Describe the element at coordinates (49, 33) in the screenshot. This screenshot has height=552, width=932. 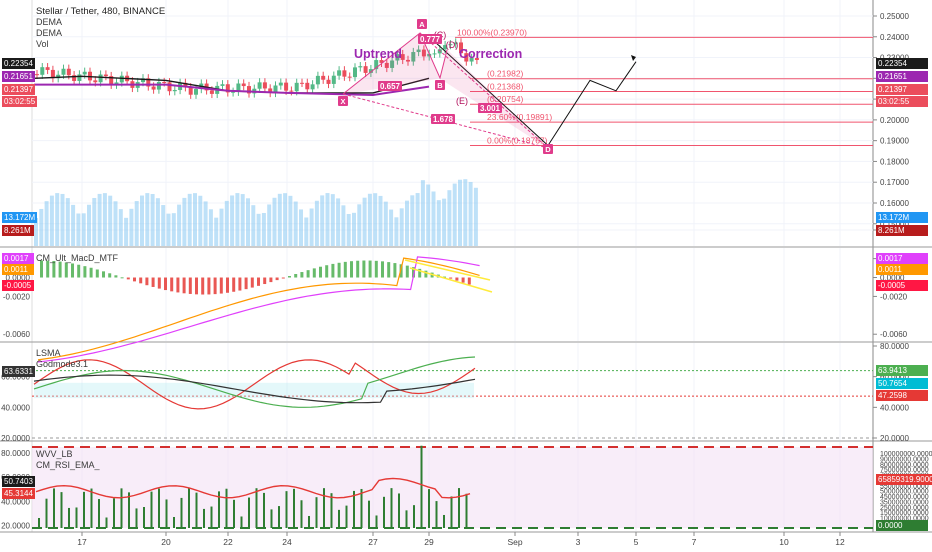
I see `study-dema-2: DEMA` at that location.